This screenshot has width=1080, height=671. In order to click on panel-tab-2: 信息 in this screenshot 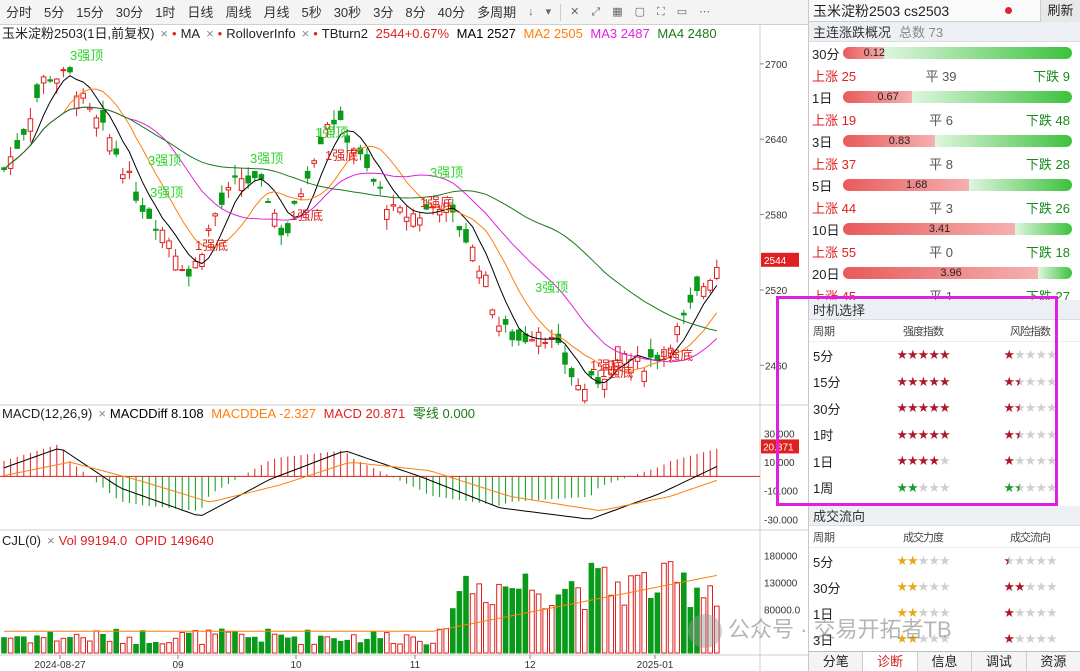, I will do `click(945, 661)`.